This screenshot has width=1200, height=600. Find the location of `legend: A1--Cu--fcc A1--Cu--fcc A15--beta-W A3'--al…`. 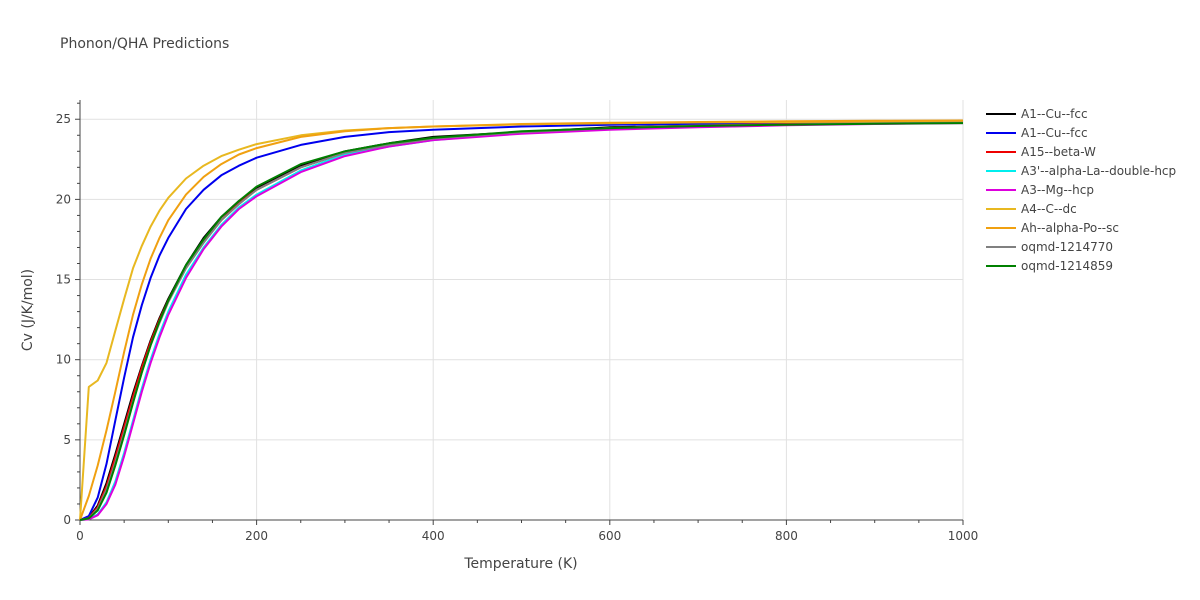

legend: A1--Cu--fcc A1--Cu--fcc A15--beta-W A3'--al… is located at coordinates (1081, 190).